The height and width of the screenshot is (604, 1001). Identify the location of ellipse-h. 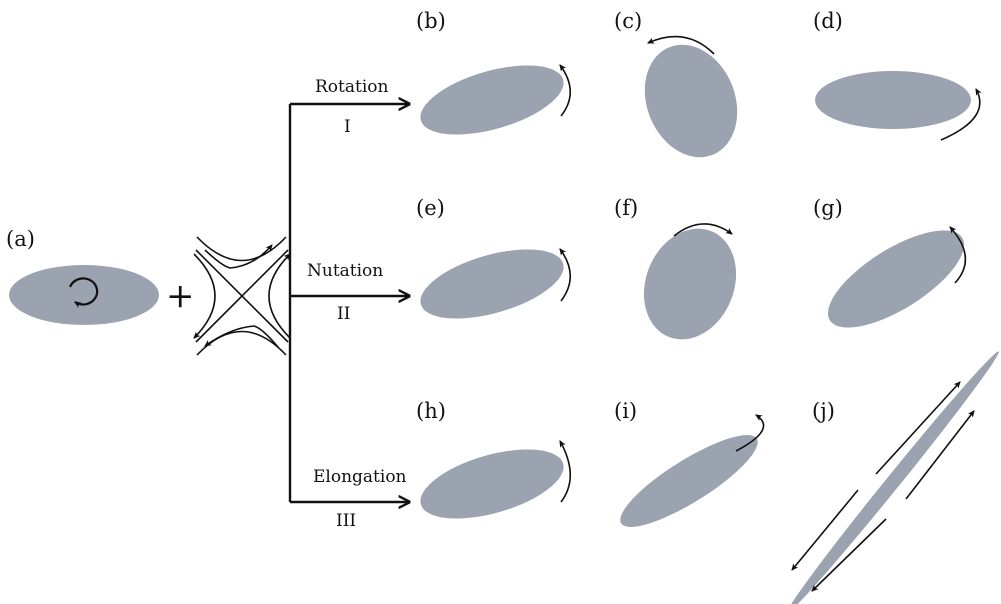
(492, 484).